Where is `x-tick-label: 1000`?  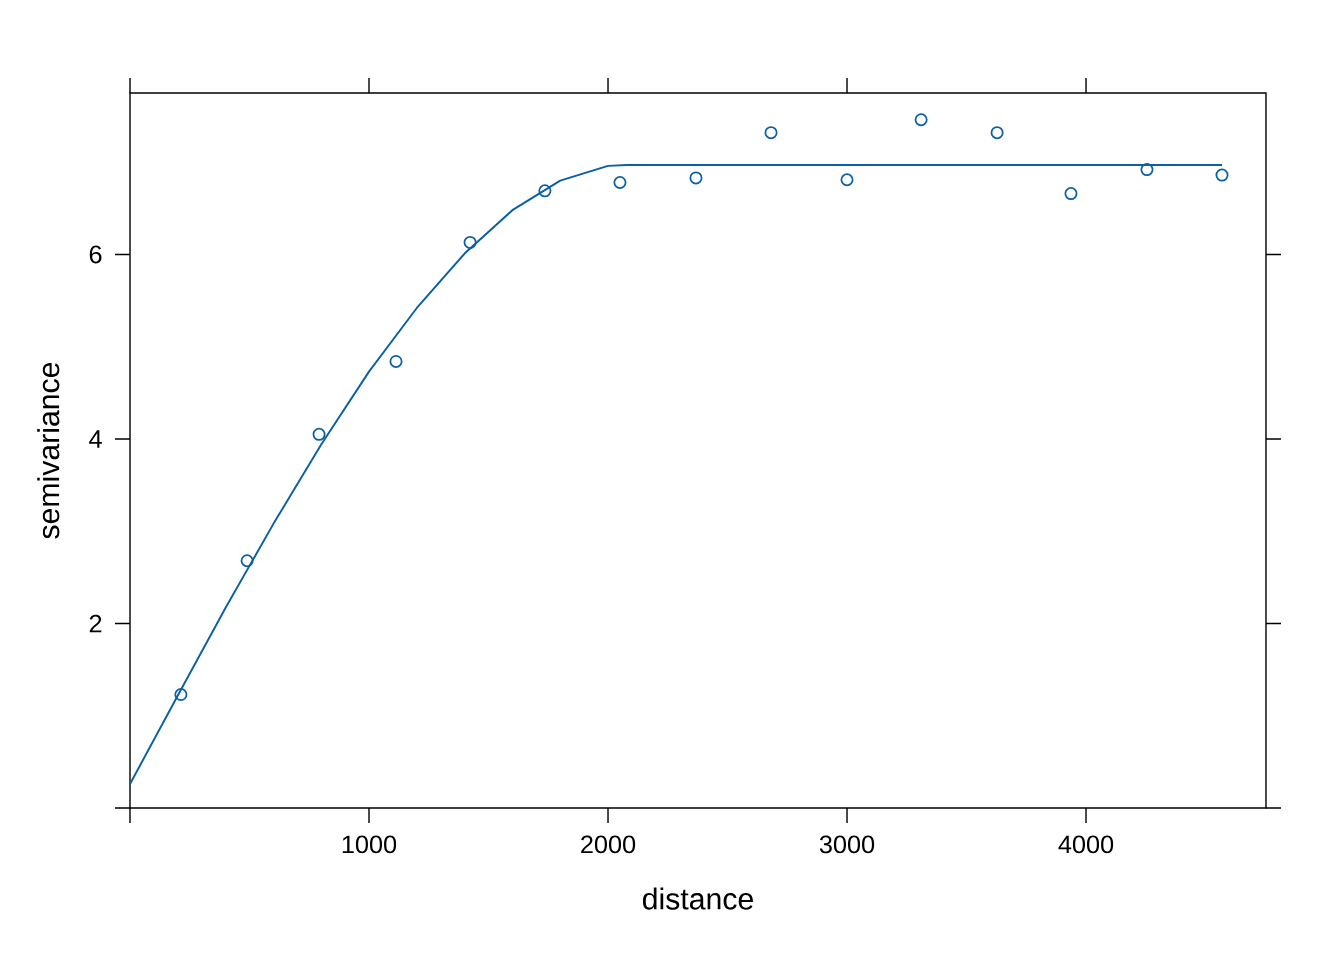
x-tick-label: 1000 is located at coordinates (369, 844).